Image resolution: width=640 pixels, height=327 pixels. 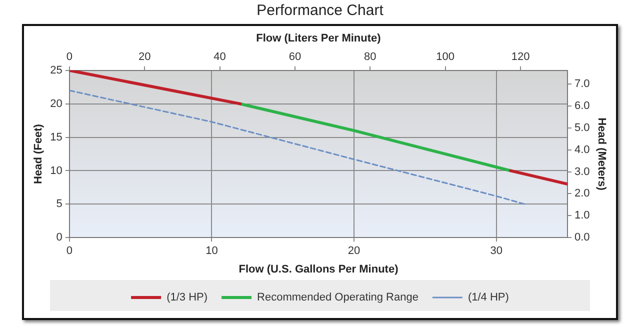 What do you see at coordinates (582, 84) in the screenshot?
I see `y2-tick-label: 7.0` at bounding box center [582, 84].